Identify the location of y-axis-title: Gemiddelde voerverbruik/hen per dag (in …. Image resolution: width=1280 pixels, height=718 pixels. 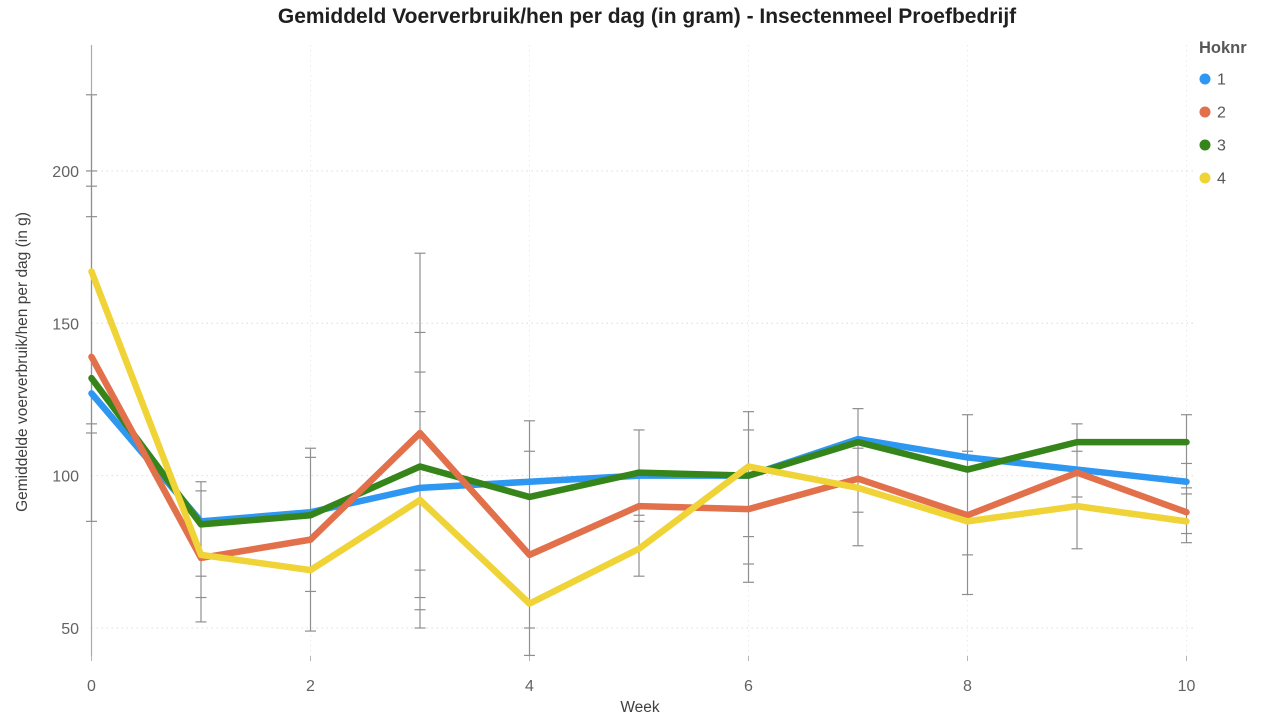
(22, 362).